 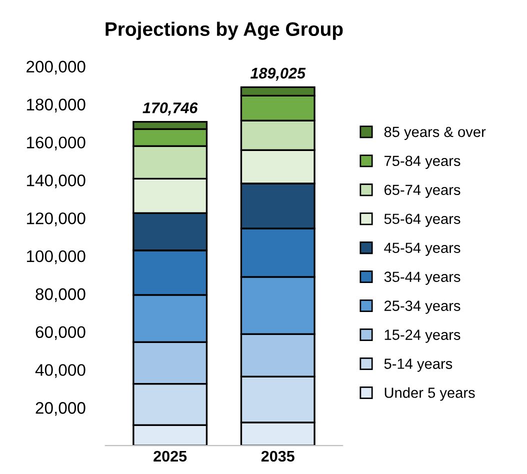 What do you see at coordinates (170, 456) in the screenshot?
I see `x-tick-label: 2025` at bounding box center [170, 456].